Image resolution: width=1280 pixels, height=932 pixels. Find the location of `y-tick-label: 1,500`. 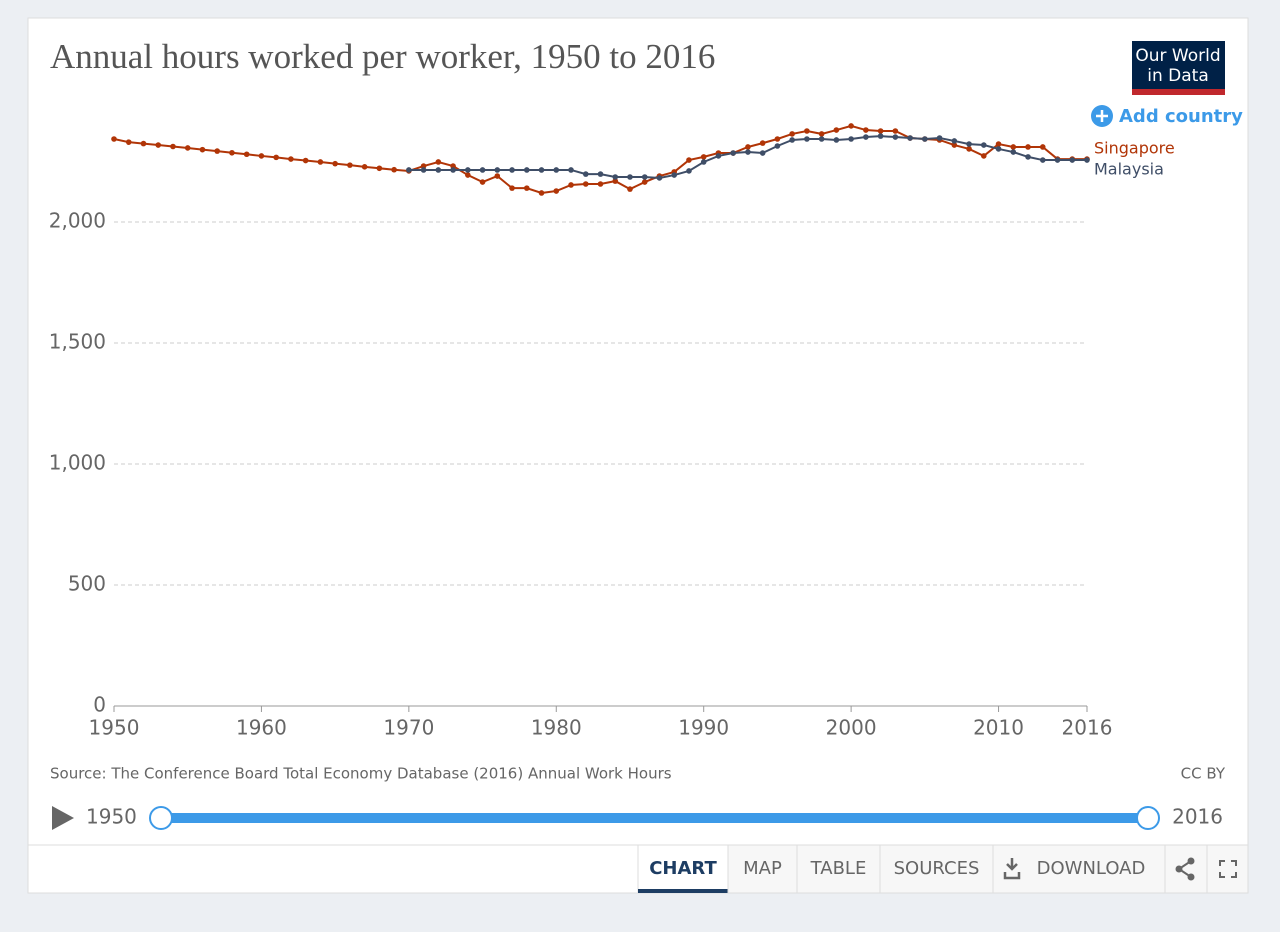

y-tick-label: 1,500 is located at coordinates (77, 342).